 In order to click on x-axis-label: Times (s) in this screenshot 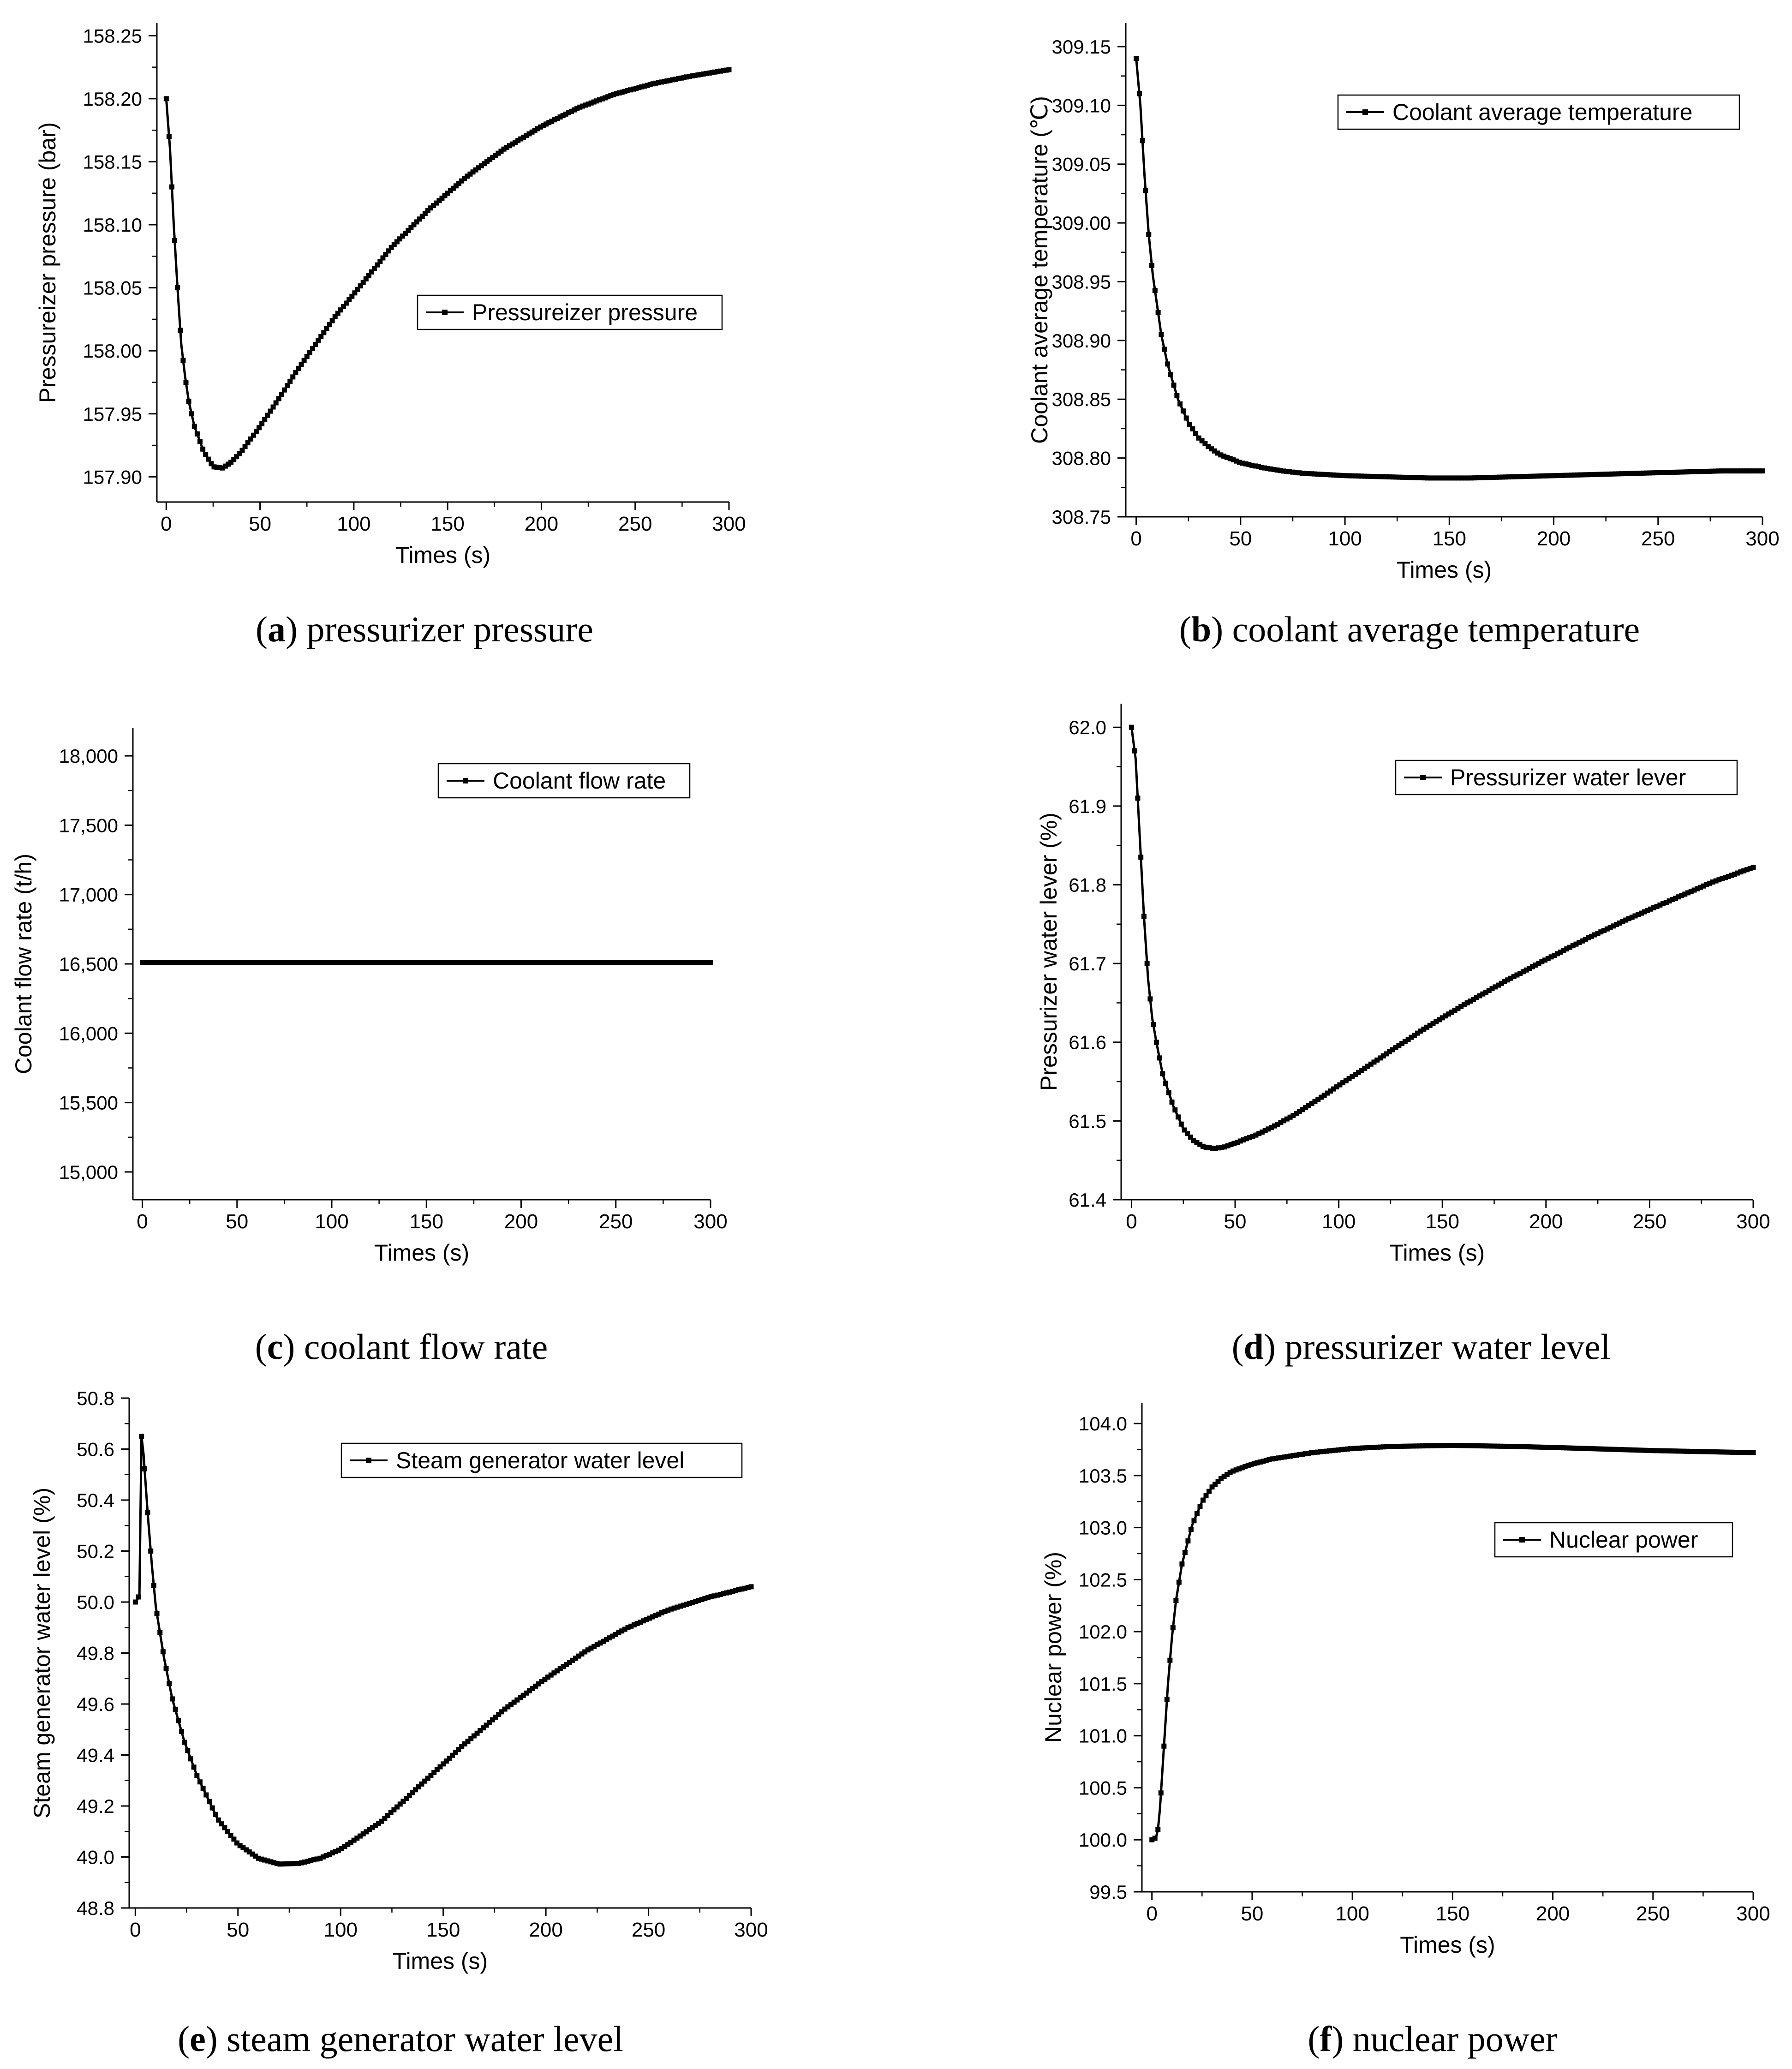, I will do `click(1445, 570)`.